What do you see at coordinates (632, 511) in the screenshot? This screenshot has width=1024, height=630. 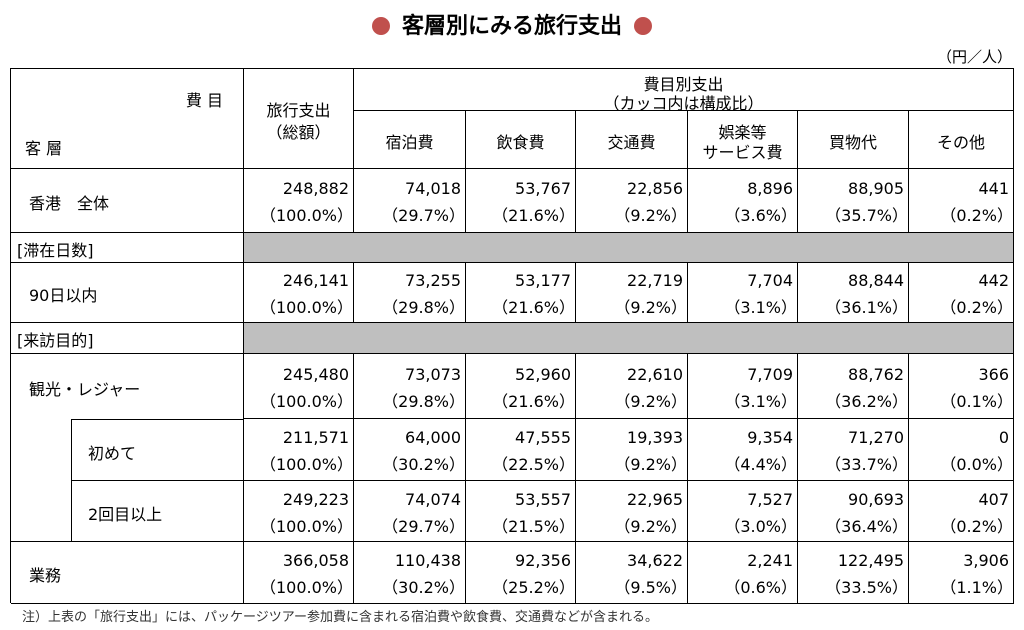 I see `cell: 22,965 （9.2%）` at bounding box center [632, 511].